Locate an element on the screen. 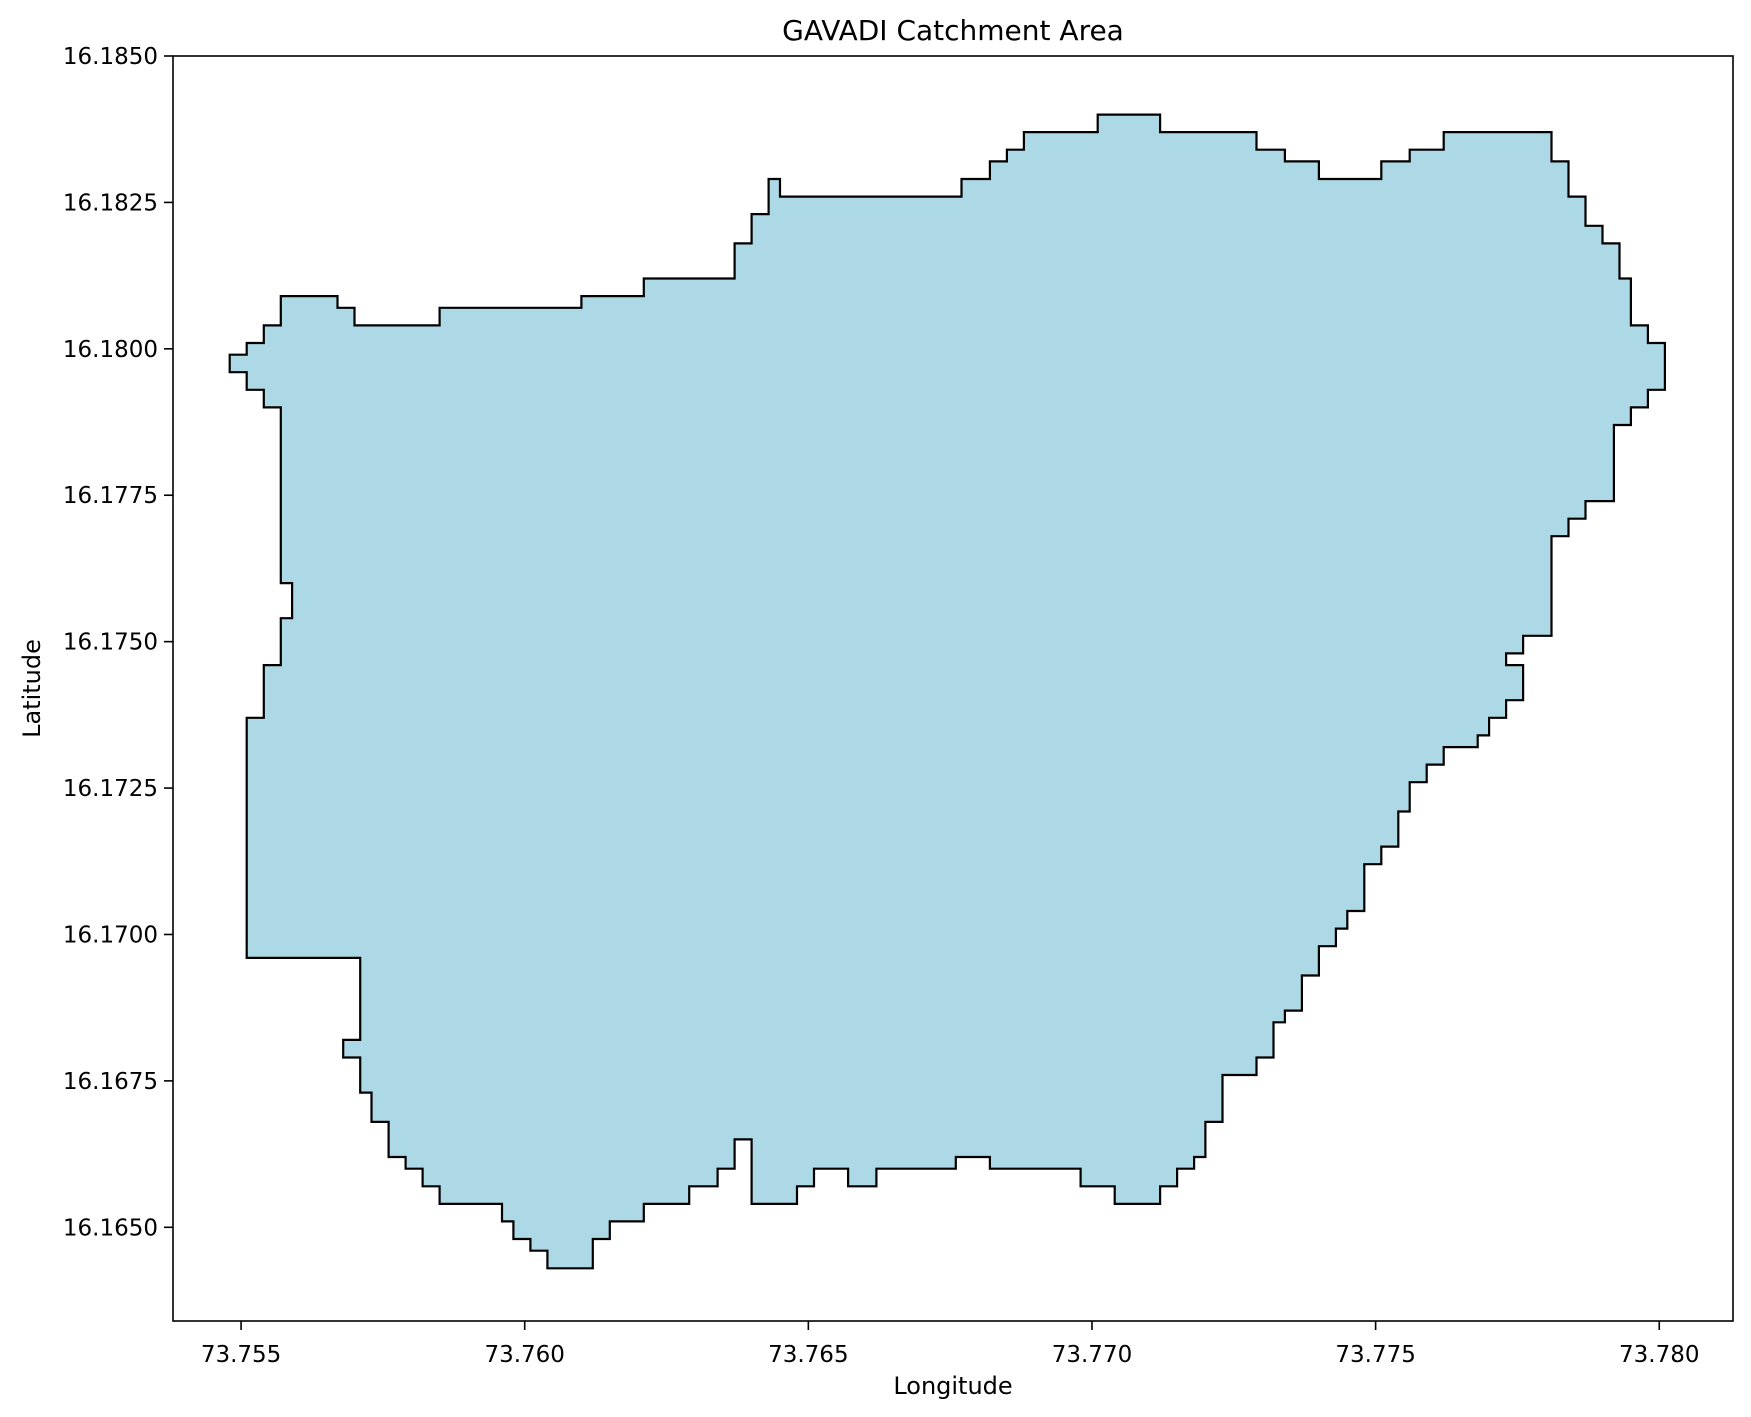 The width and height of the screenshot is (1751, 1417). y-tick-label: 16.1800 is located at coordinates (110, 350).